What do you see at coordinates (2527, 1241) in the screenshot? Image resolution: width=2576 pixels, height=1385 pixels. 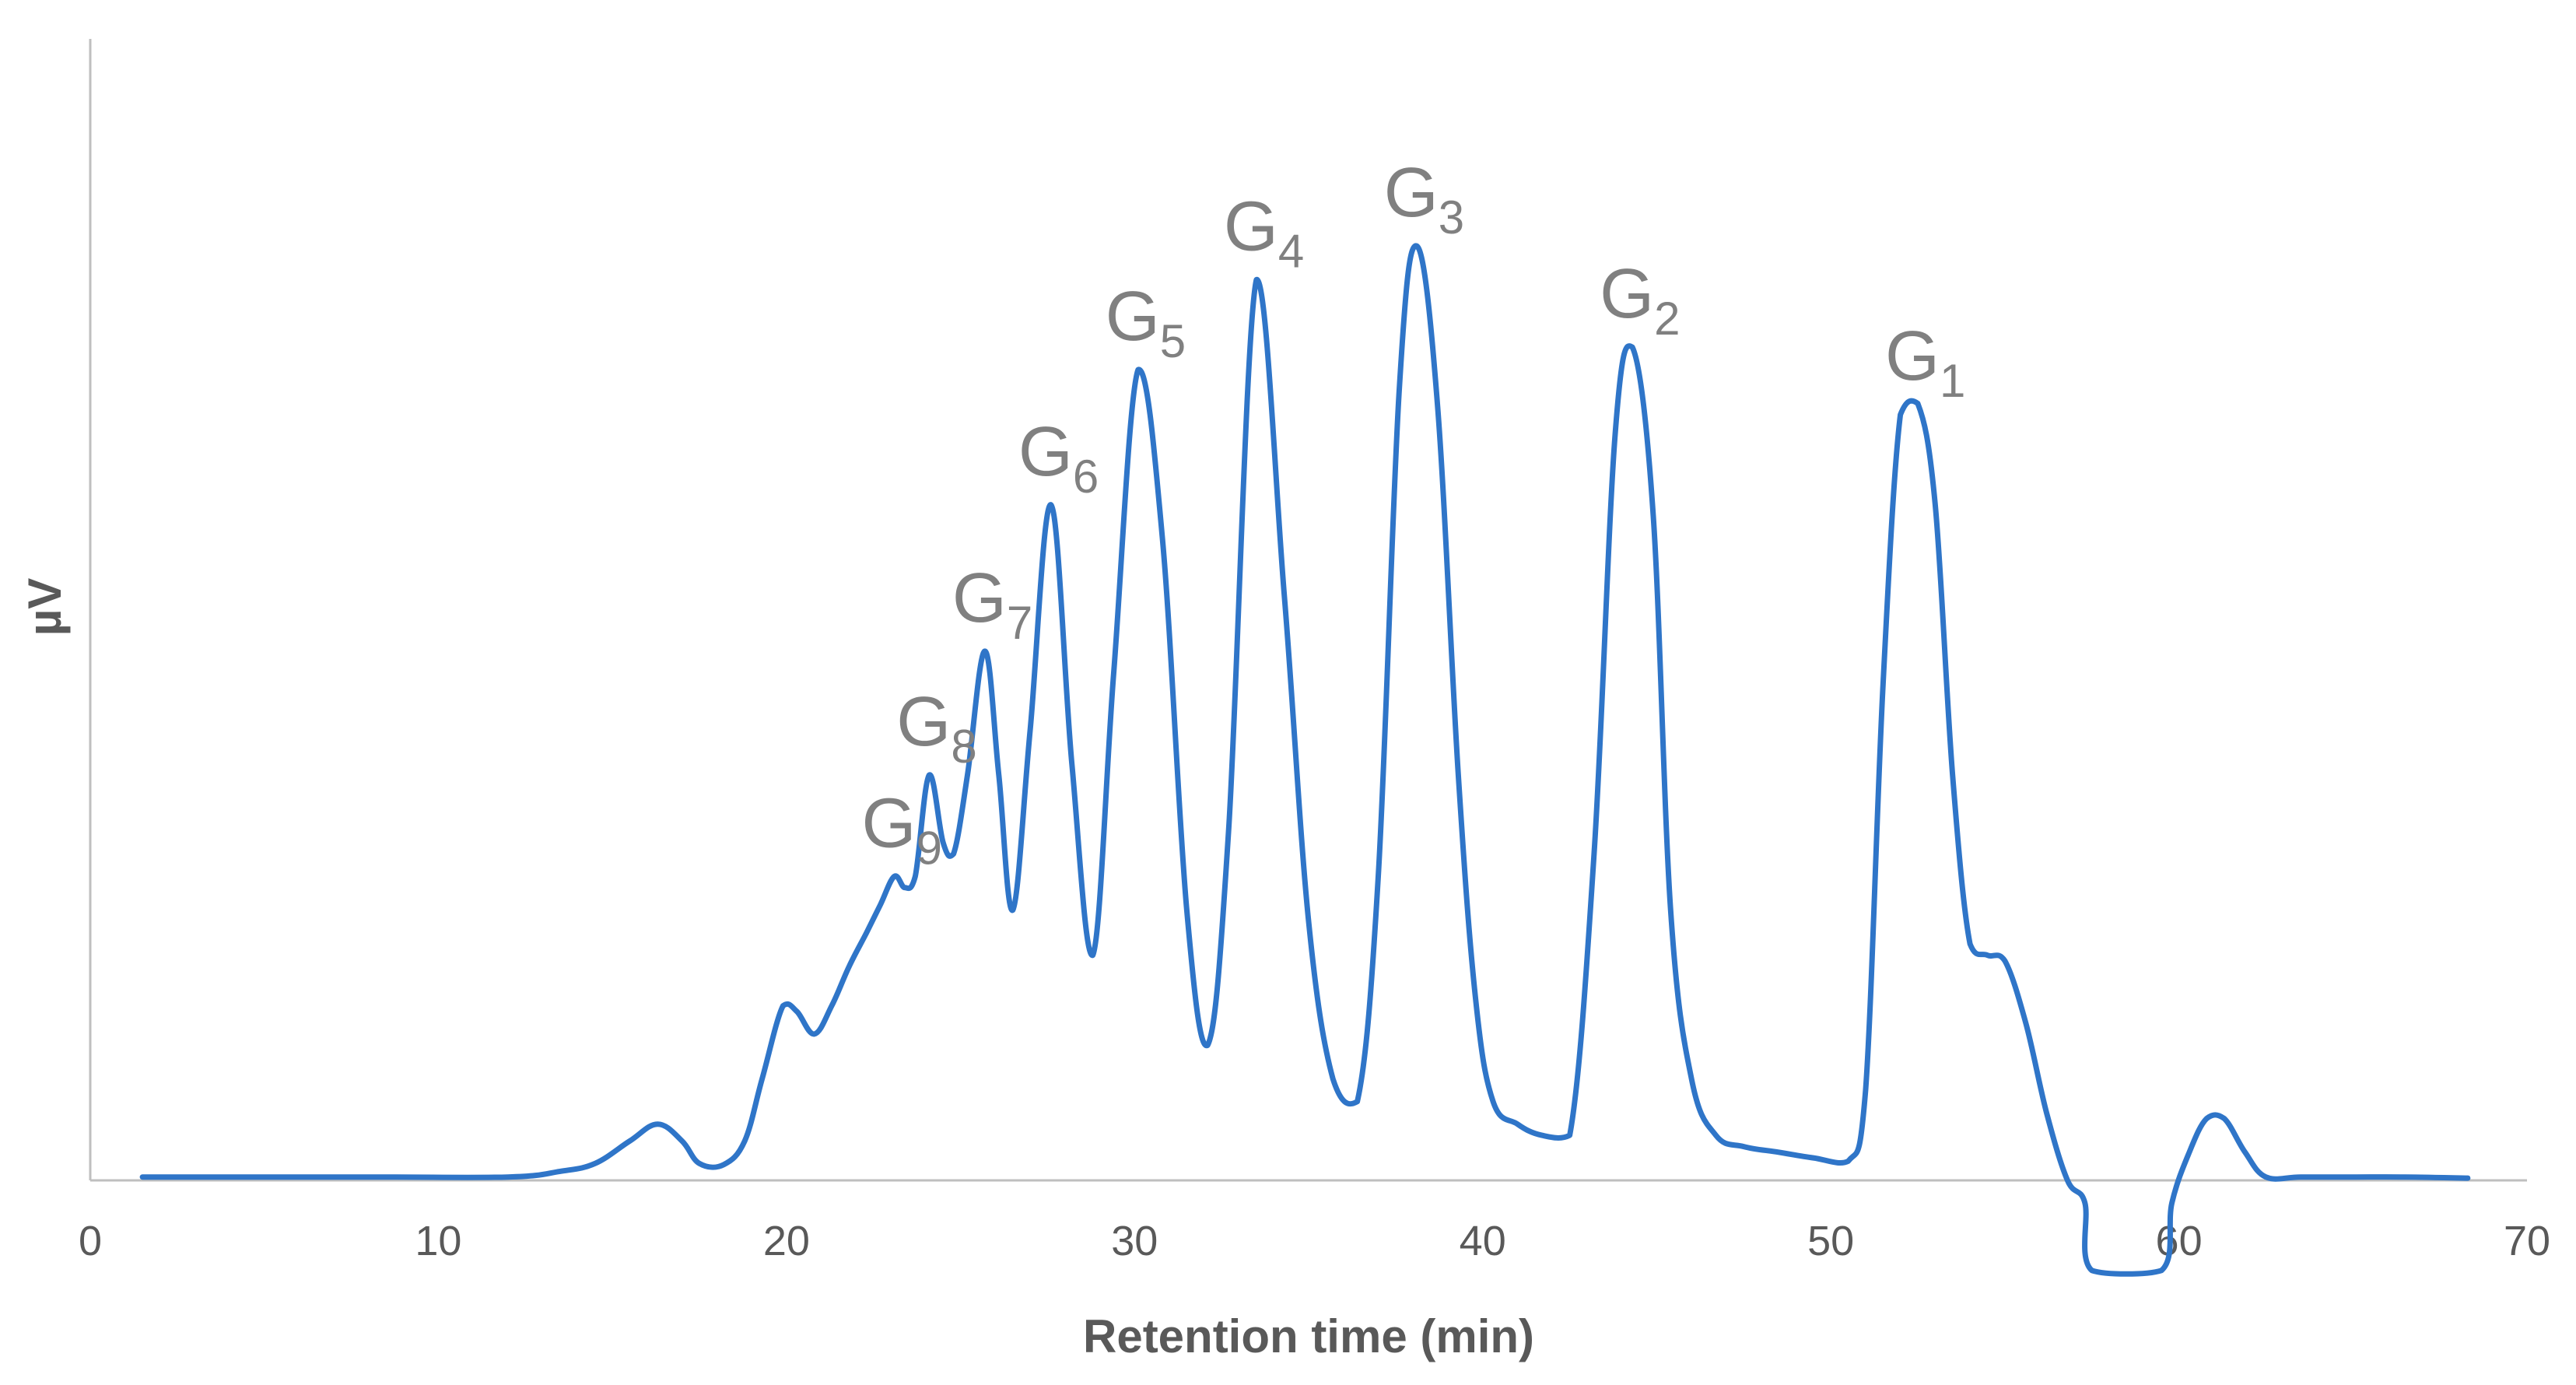 I see `x-tick-label: 70` at bounding box center [2527, 1241].